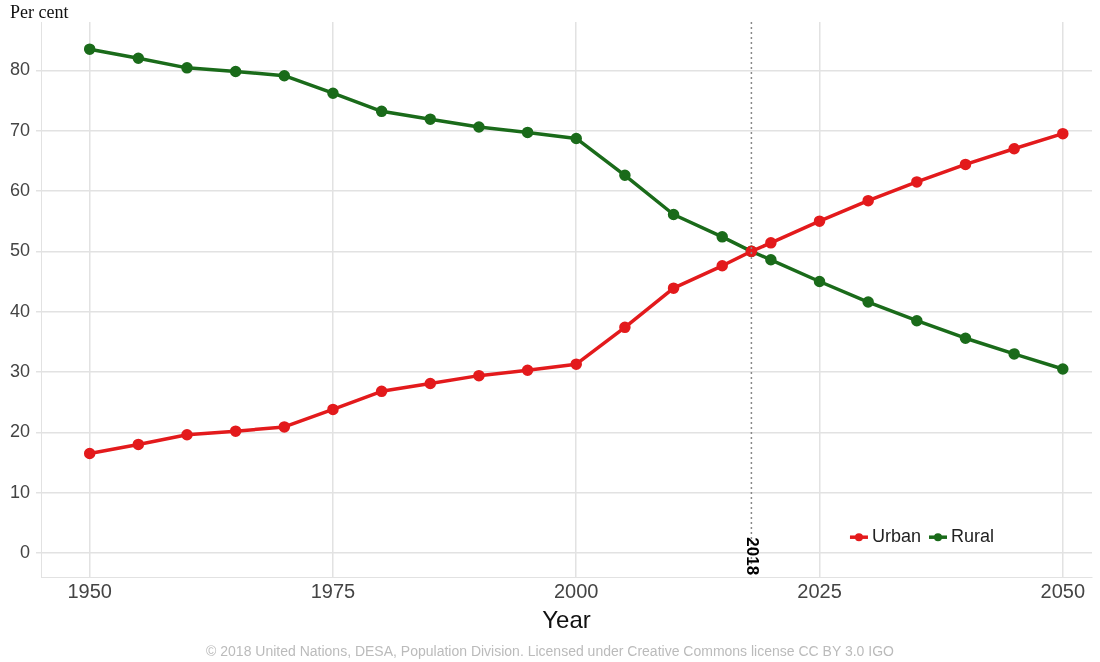 This screenshot has width=1100, height=662. I want to click on x-tick-label: 1975, so click(333, 590).